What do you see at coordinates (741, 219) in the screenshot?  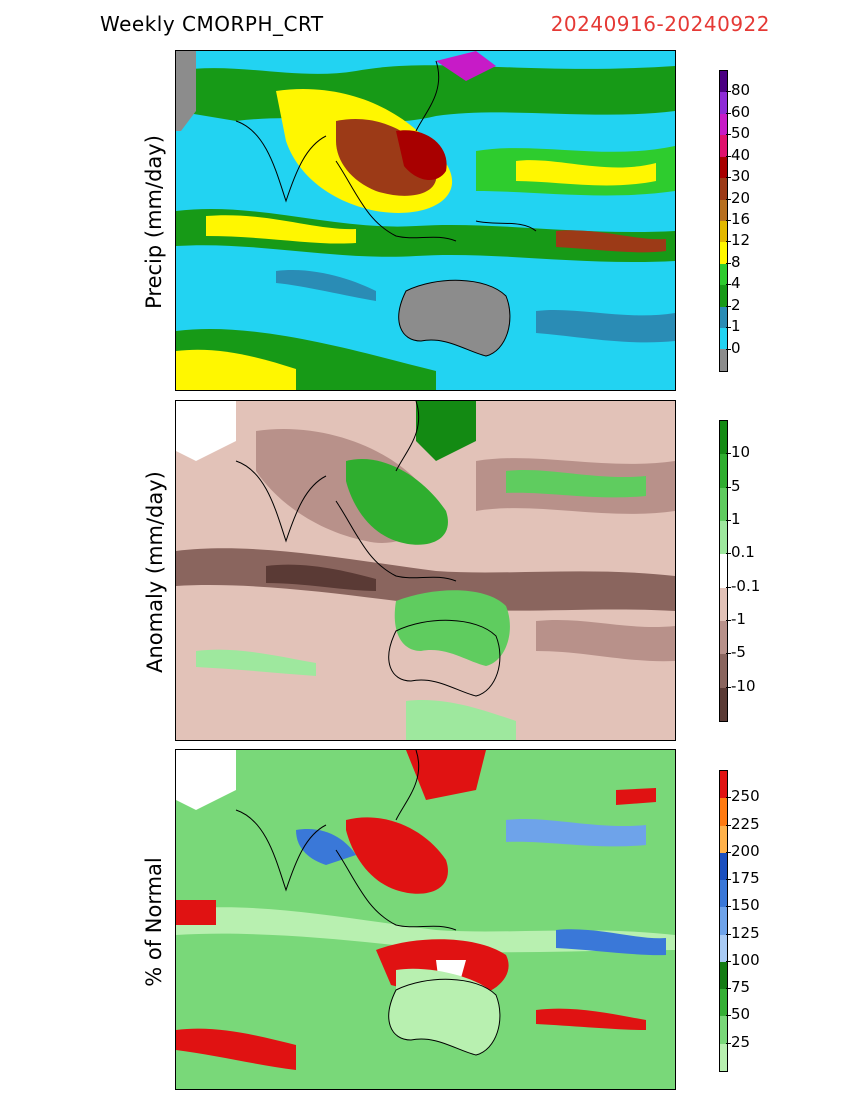 I see `colorbar-tick-label: 16` at bounding box center [741, 219].